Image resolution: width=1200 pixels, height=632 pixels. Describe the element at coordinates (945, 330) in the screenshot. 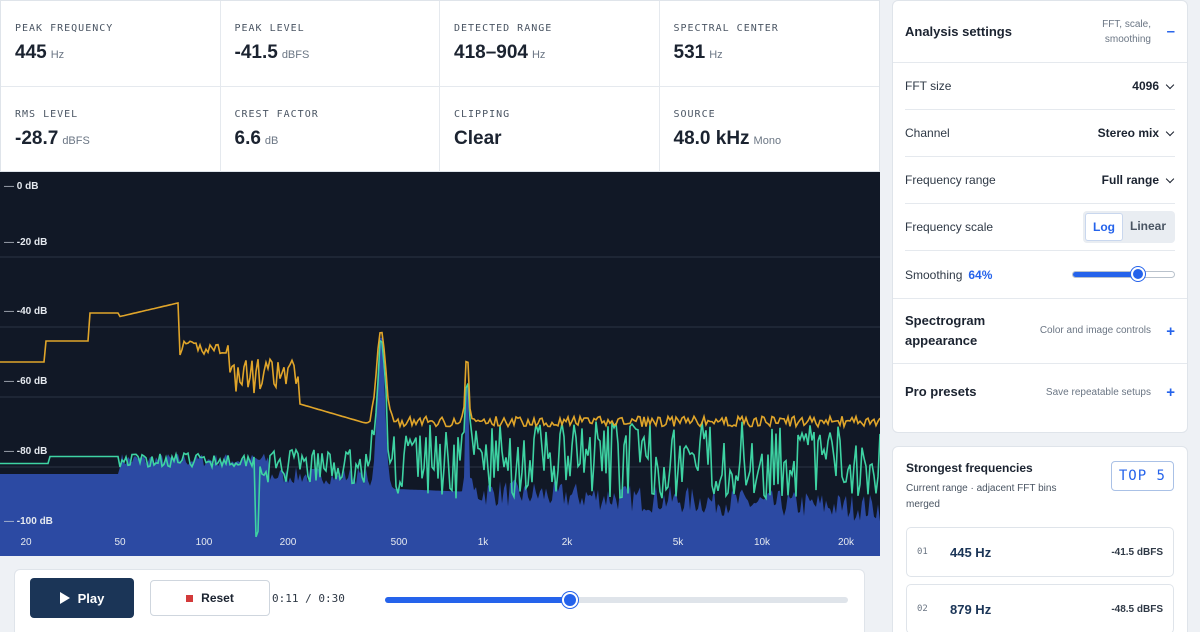

I see `section-title: Spectrogram appearance` at that location.